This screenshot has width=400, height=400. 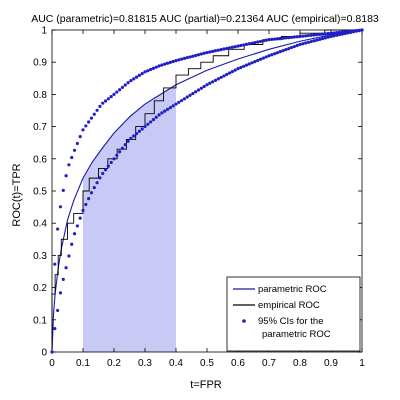 What do you see at coordinates (207, 363) in the screenshot?
I see `x-tick-label: 0.5` at bounding box center [207, 363].